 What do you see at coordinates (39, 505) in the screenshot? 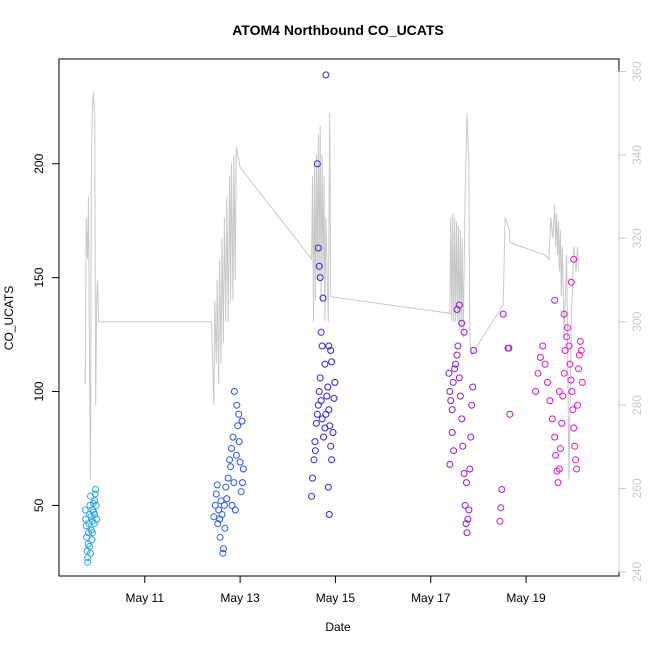
I see `y-tick-label: 50` at bounding box center [39, 505].